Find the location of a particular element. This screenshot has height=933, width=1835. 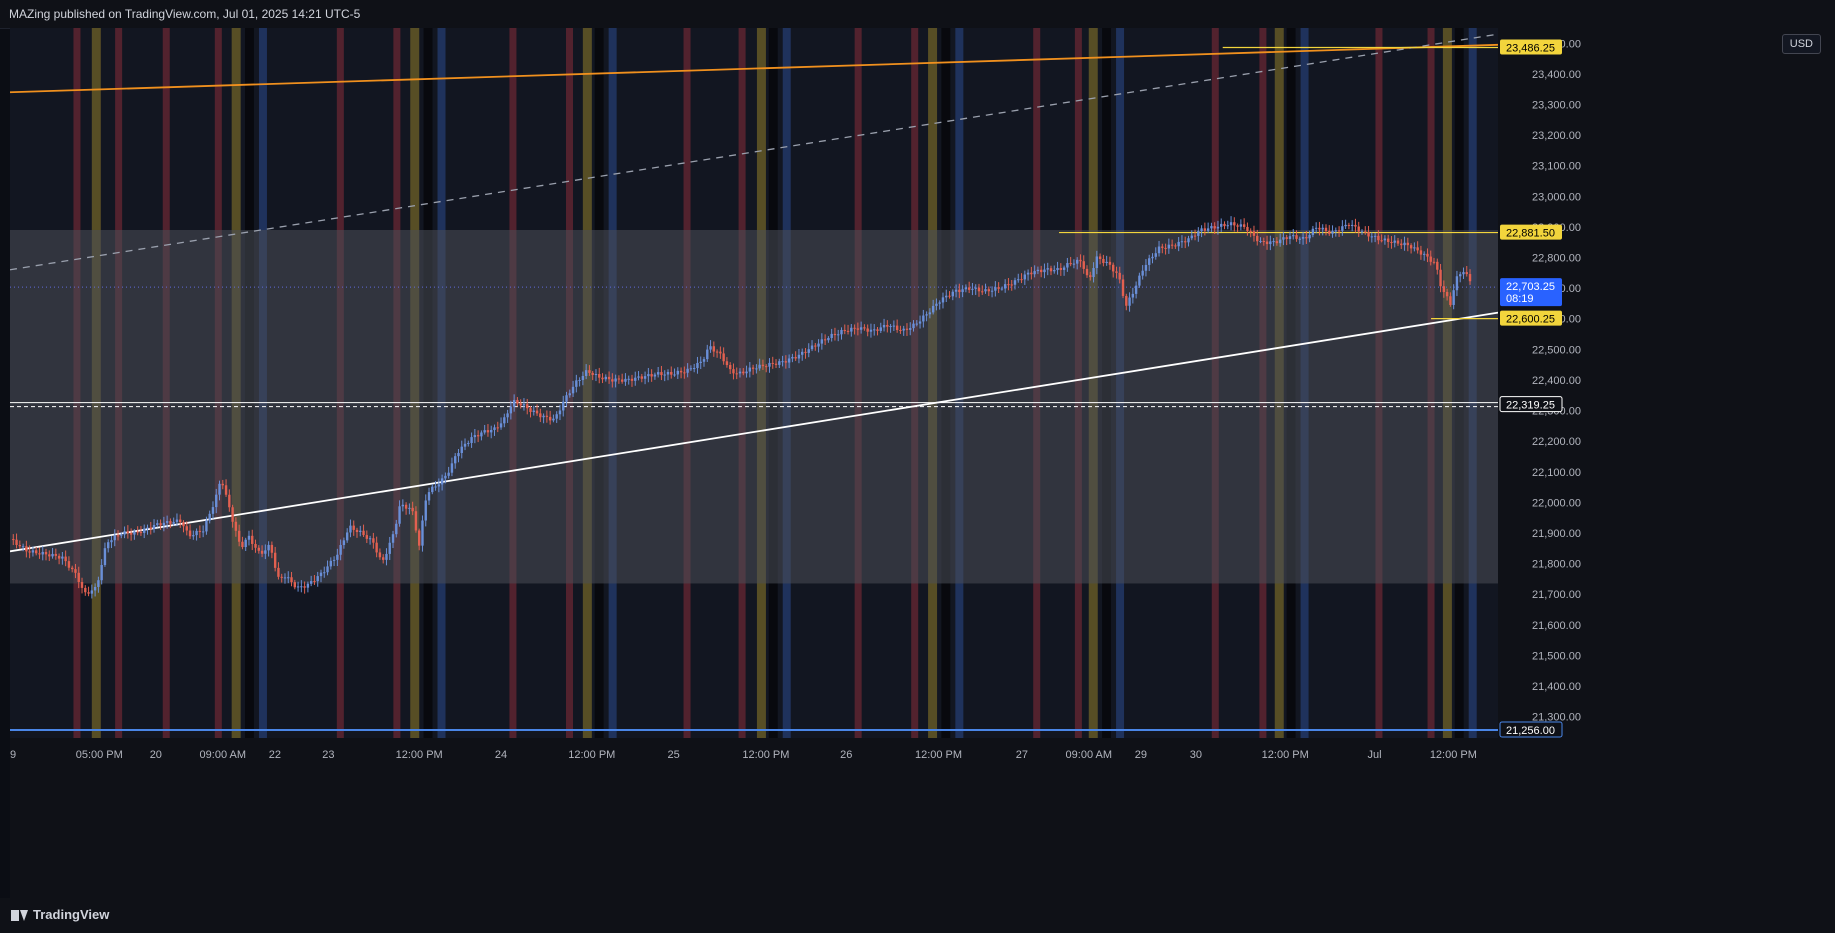

price-tick-label: 22,200.00 is located at coordinates (1556, 442).